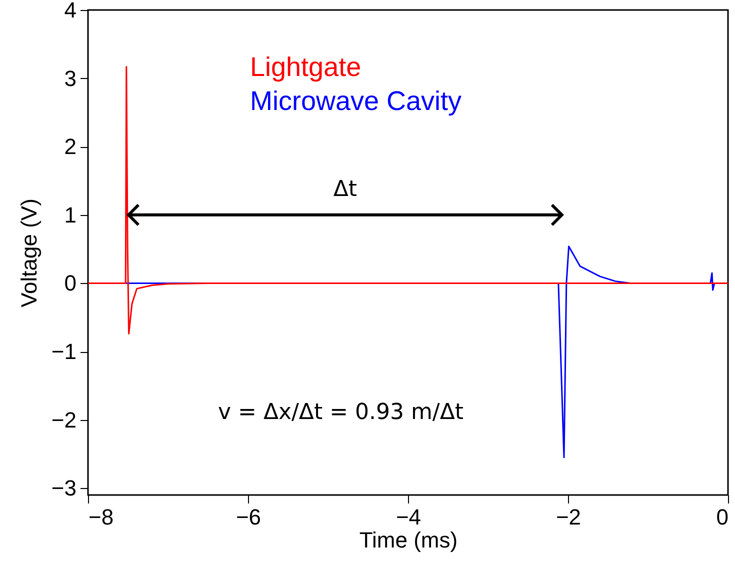  What do you see at coordinates (70, 147) in the screenshot?
I see `y-tick-label: 2` at bounding box center [70, 147].